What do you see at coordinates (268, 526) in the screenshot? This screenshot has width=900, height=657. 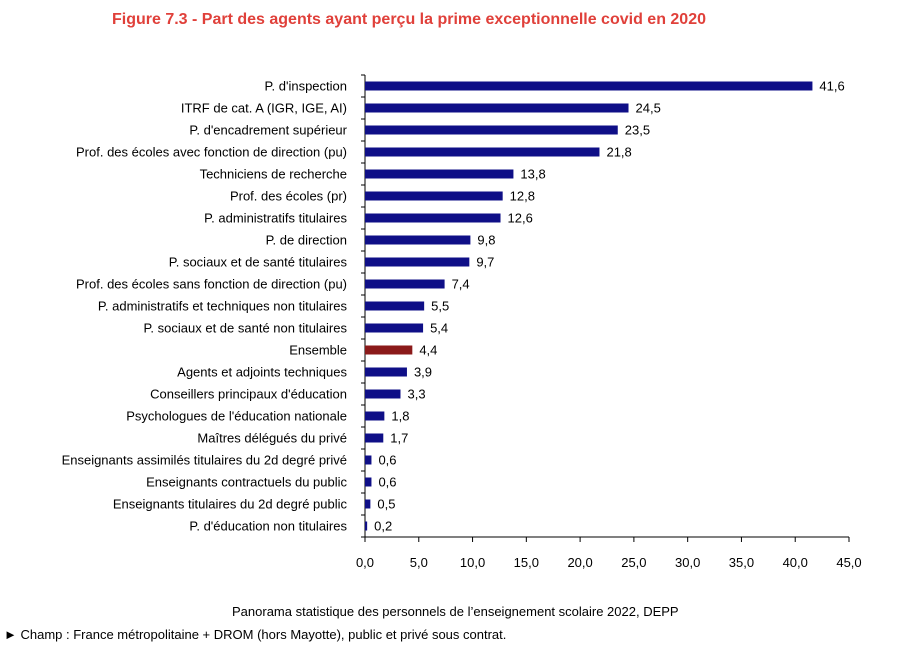 I see `category-label: P. d'éducation non titulaires` at bounding box center [268, 526].